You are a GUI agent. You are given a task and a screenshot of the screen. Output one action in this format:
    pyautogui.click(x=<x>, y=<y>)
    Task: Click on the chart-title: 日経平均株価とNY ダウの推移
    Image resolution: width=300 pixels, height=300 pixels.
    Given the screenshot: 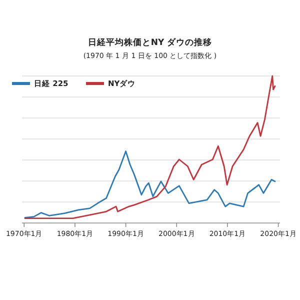 What is the action you would take?
    pyautogui.click(x=150, y=42)
    